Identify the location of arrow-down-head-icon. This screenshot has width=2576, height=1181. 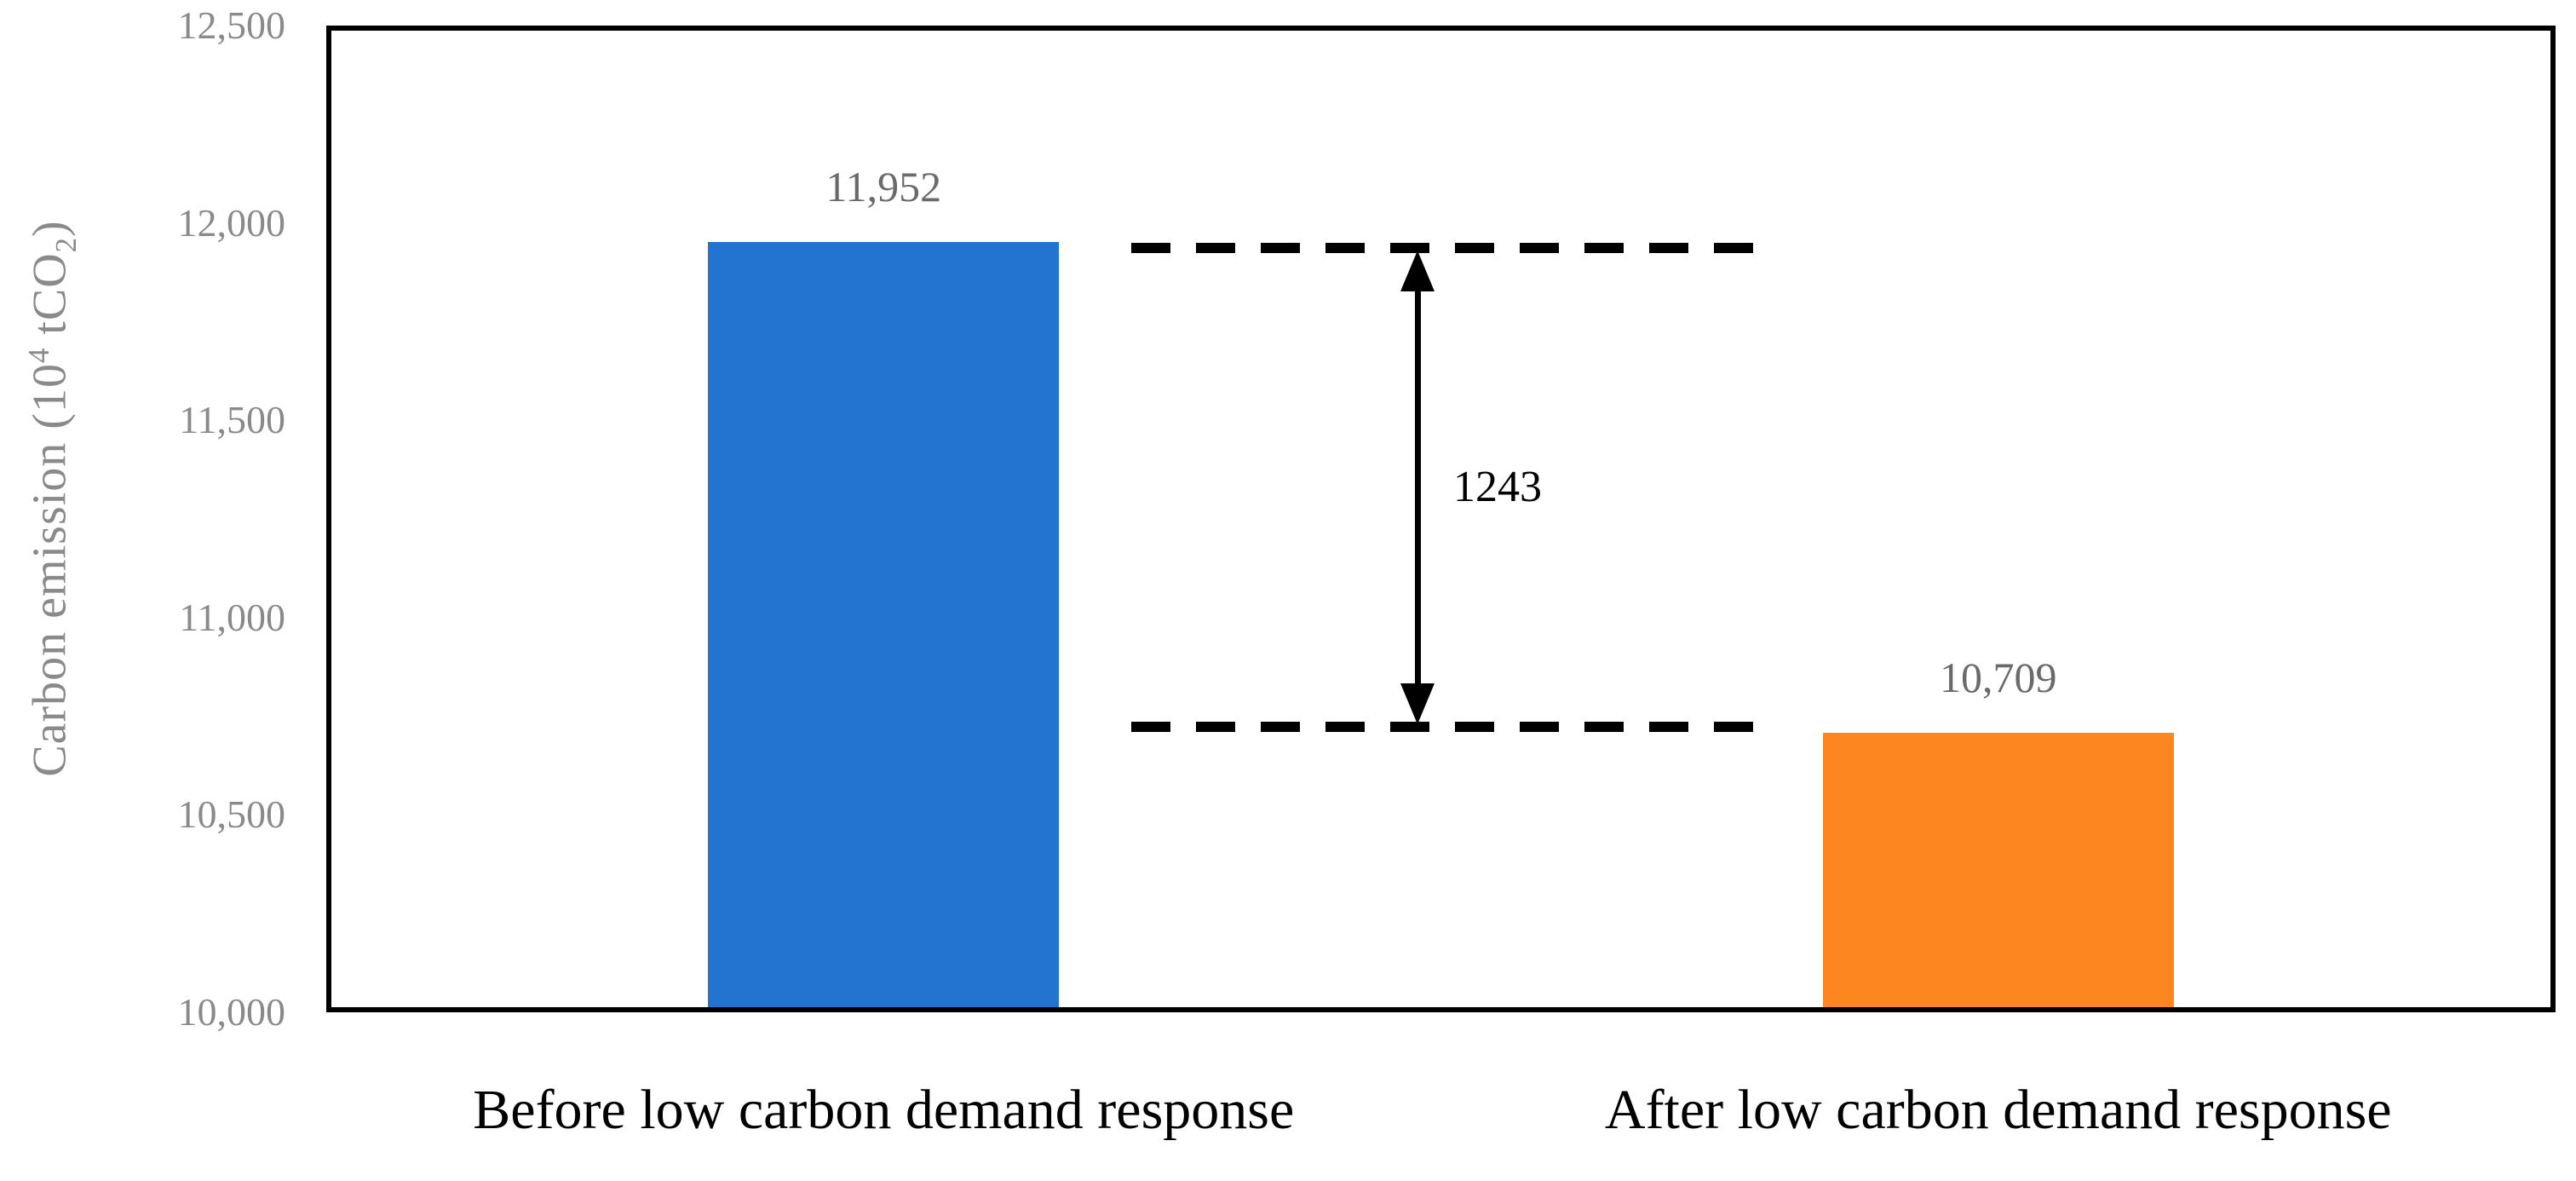
(1418, 704).